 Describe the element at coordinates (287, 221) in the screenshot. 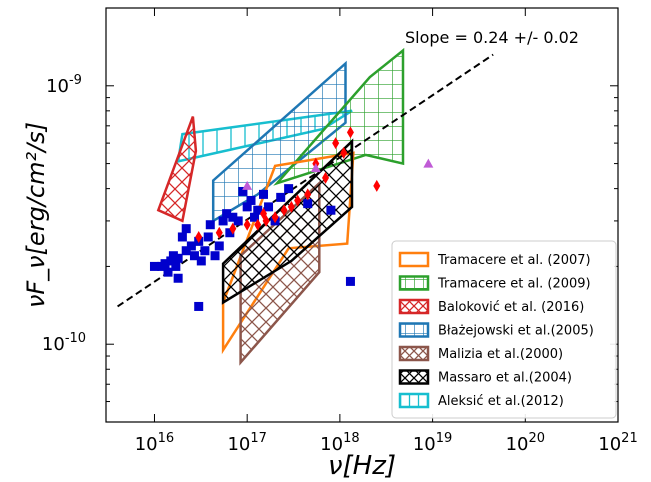

I see `region-massaro-et-al-2004` at that location.